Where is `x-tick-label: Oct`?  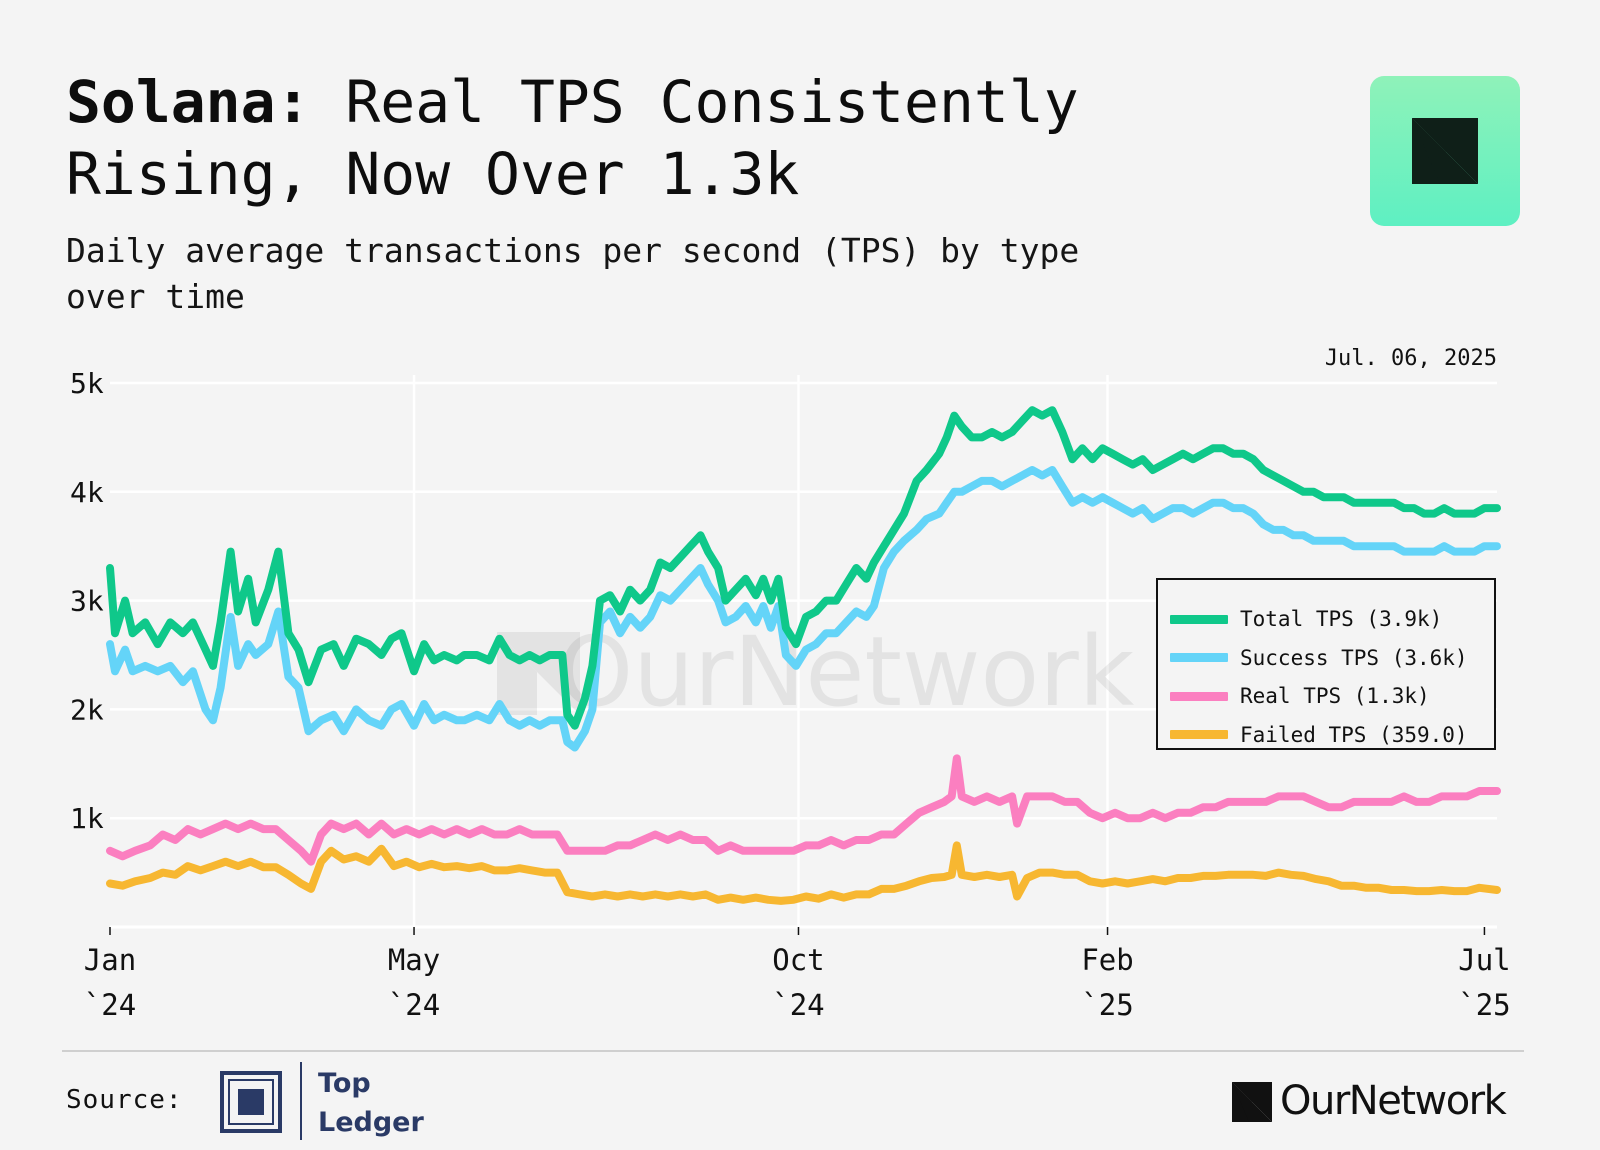 x-tick-label: Oct is located at coordinates (798, 960).